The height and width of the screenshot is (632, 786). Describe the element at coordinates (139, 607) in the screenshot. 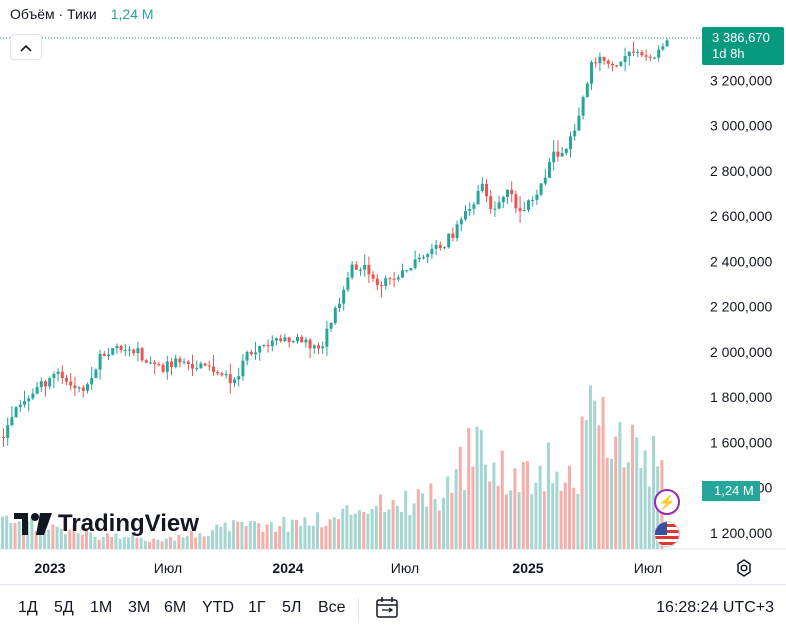

I see `timeframe-3m-button: 3М` at that location.